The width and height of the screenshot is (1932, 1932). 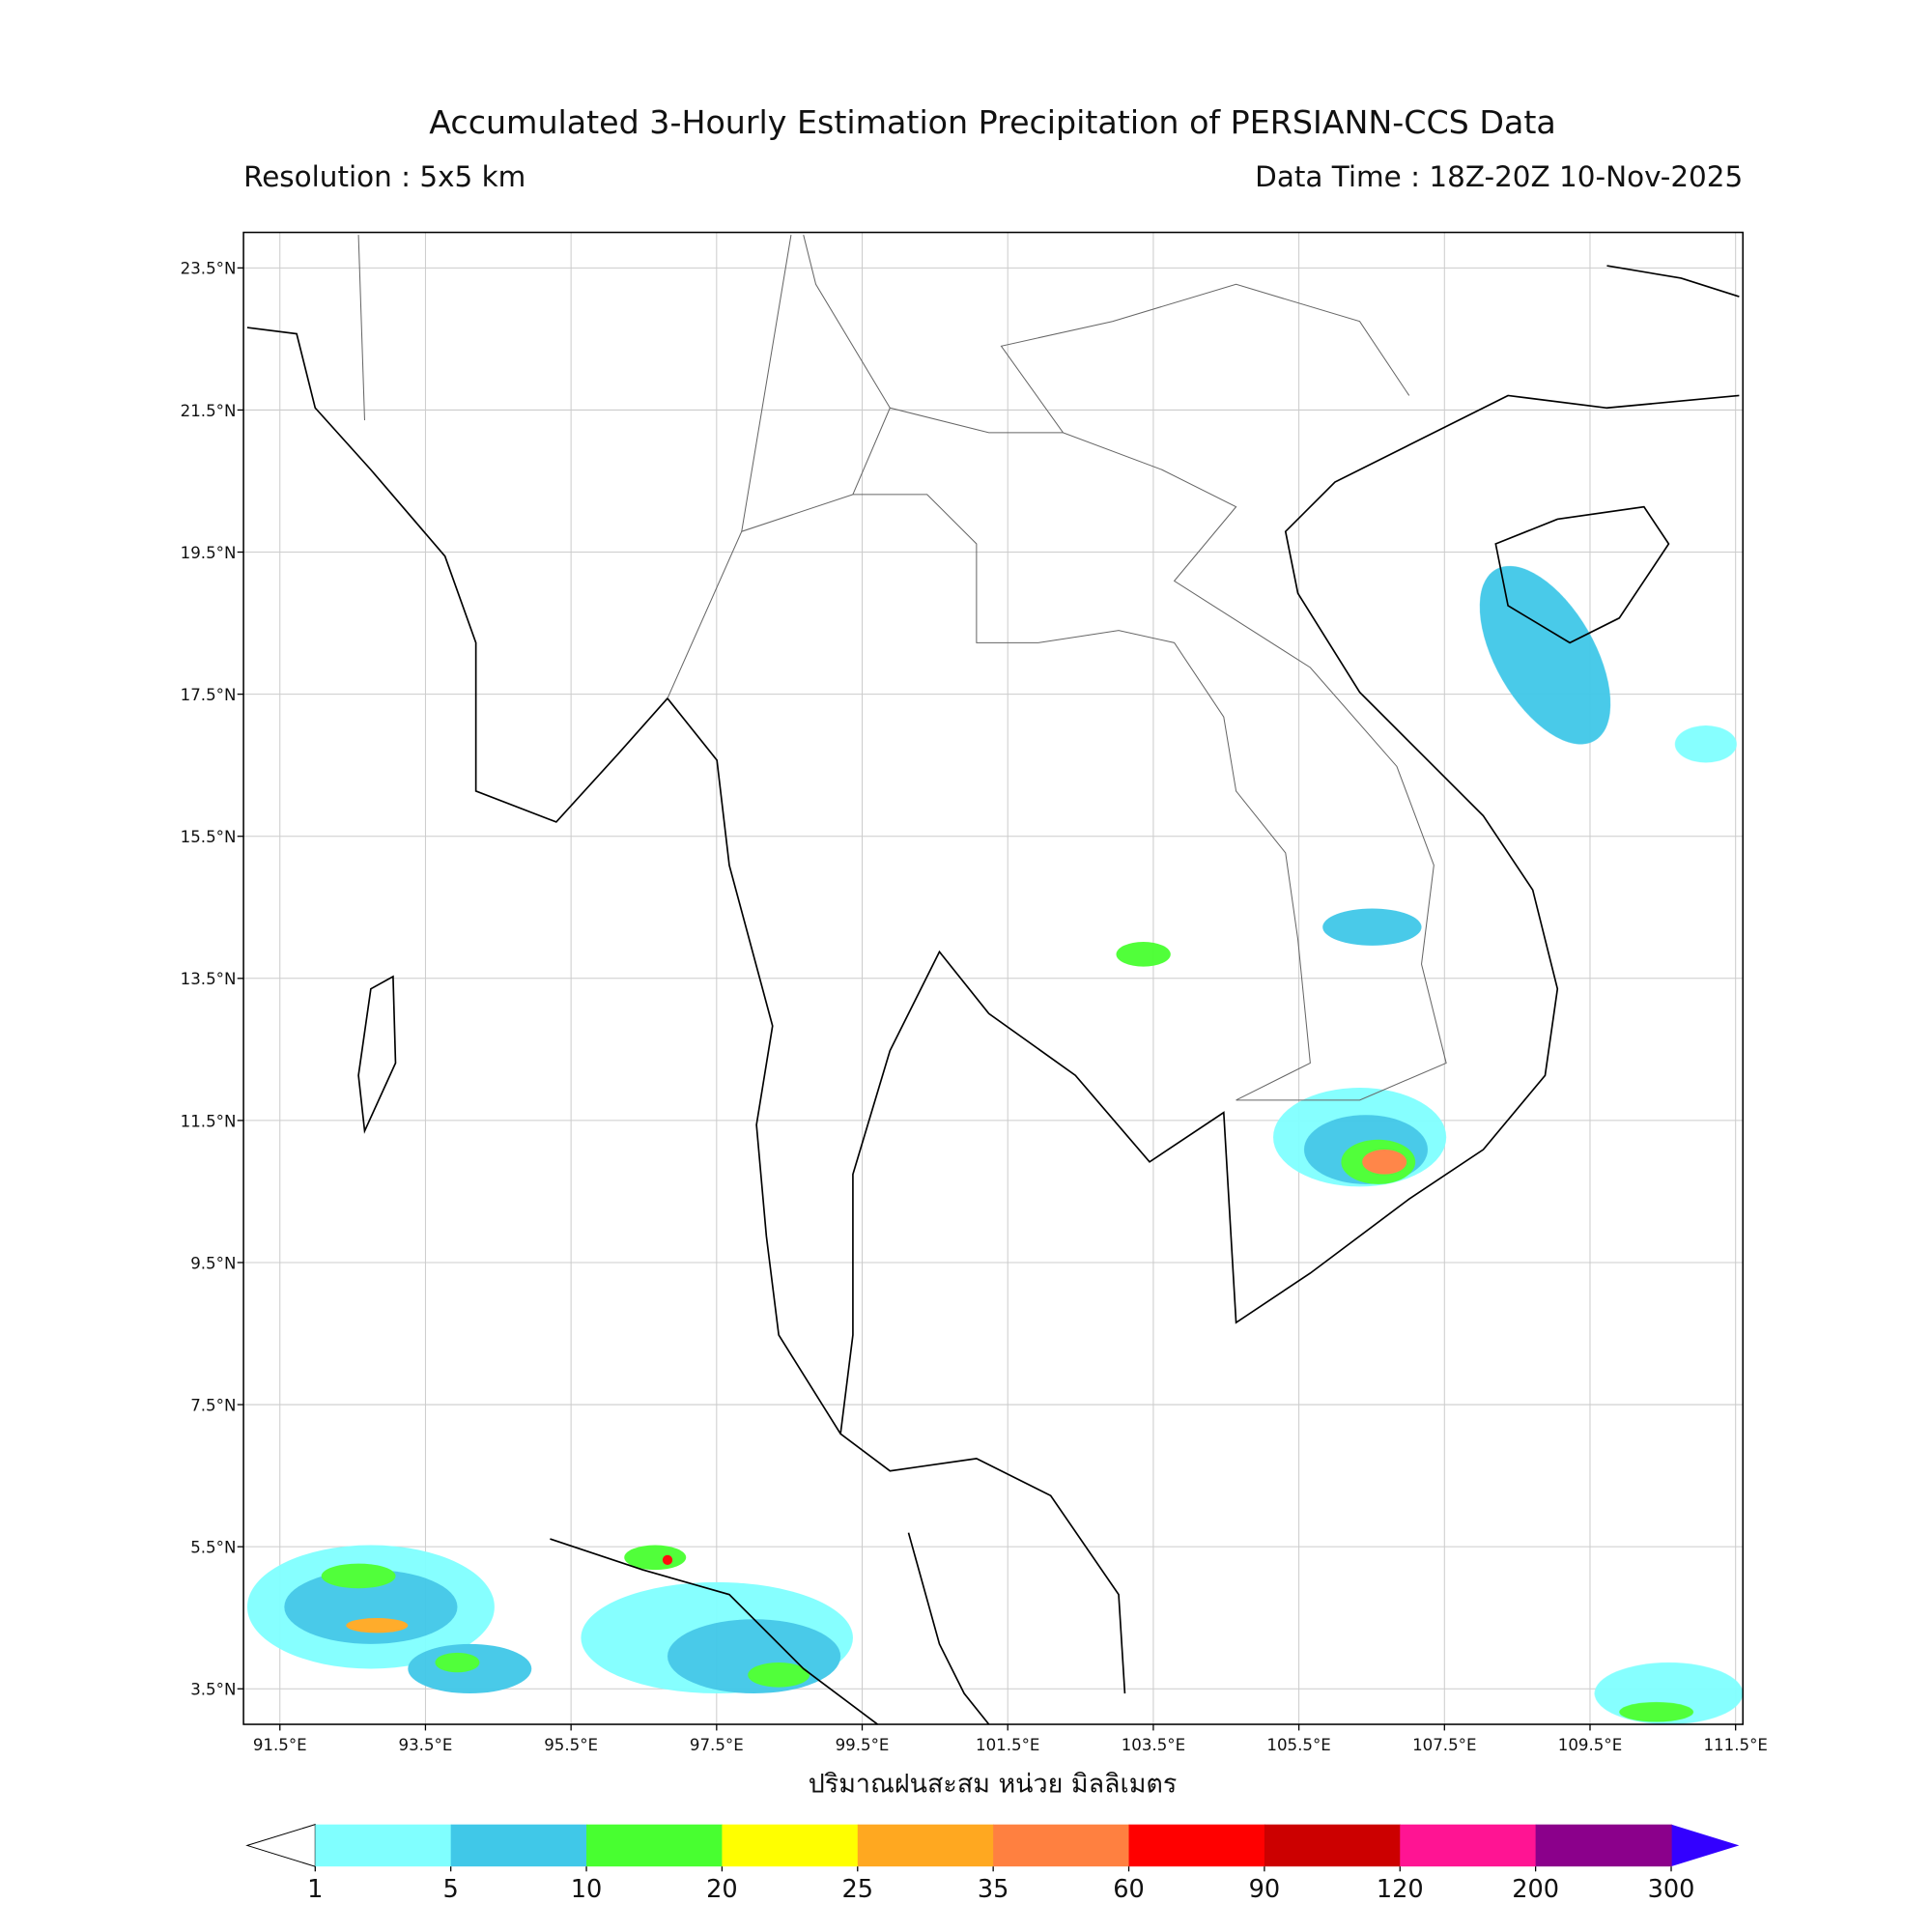 I want to click on colorbar: 1 5 10 20 25 35 60 90 120 200 300, so click(x=992, y=1863).